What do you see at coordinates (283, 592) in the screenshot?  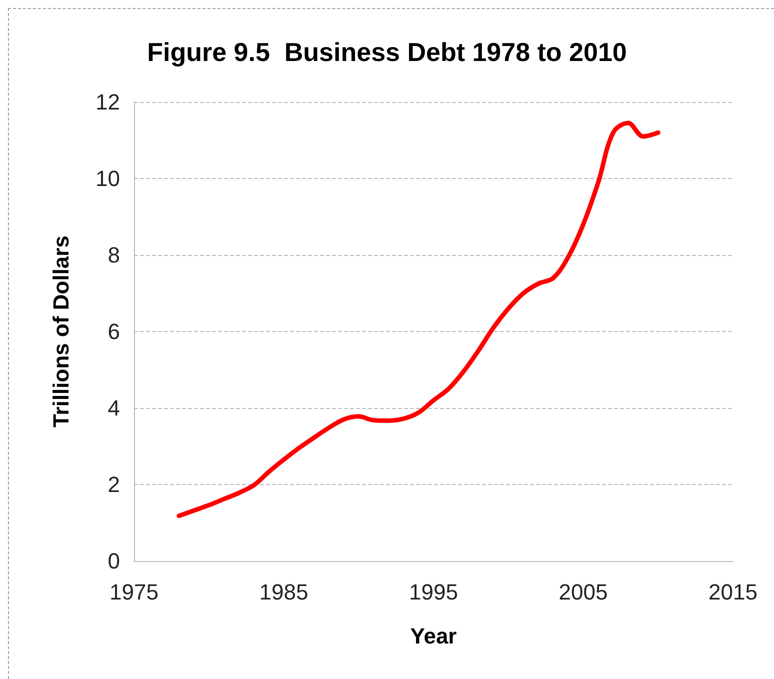 I see `x-tick-label: 1985` at bounding box center [283, 592].